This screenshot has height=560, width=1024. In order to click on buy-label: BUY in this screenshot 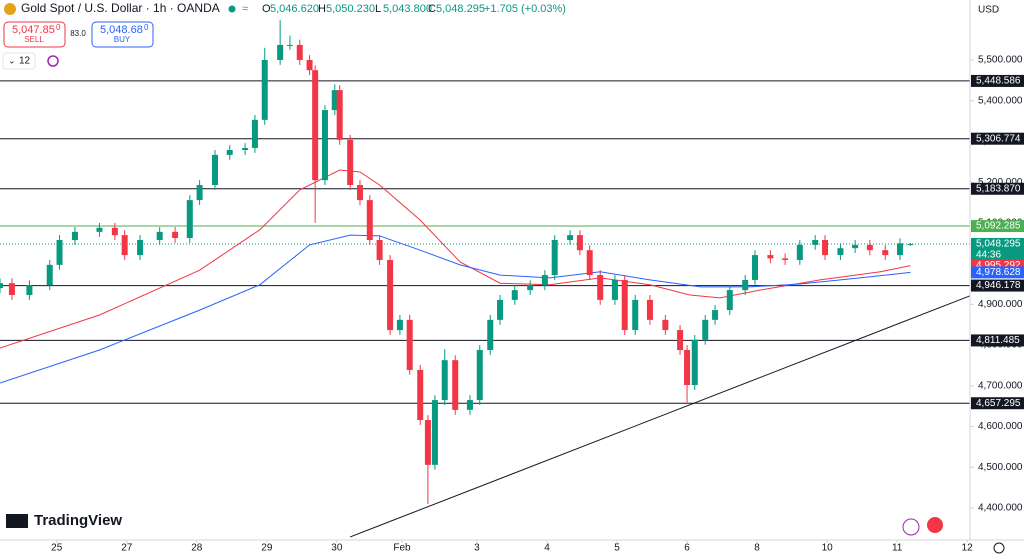, I will do `click(122, 39)`.